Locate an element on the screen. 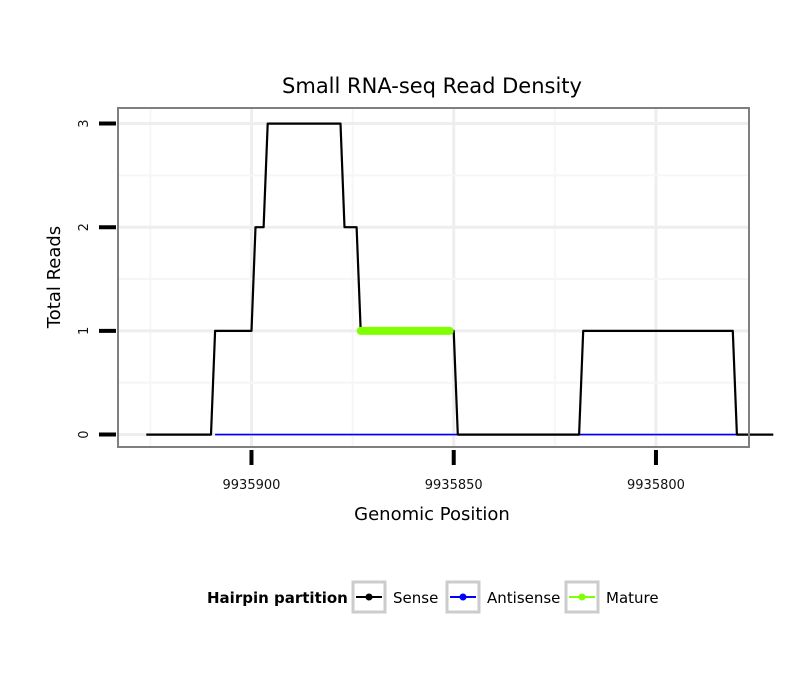  legend-item-mature: Mature is located at coordinates (611, 597).